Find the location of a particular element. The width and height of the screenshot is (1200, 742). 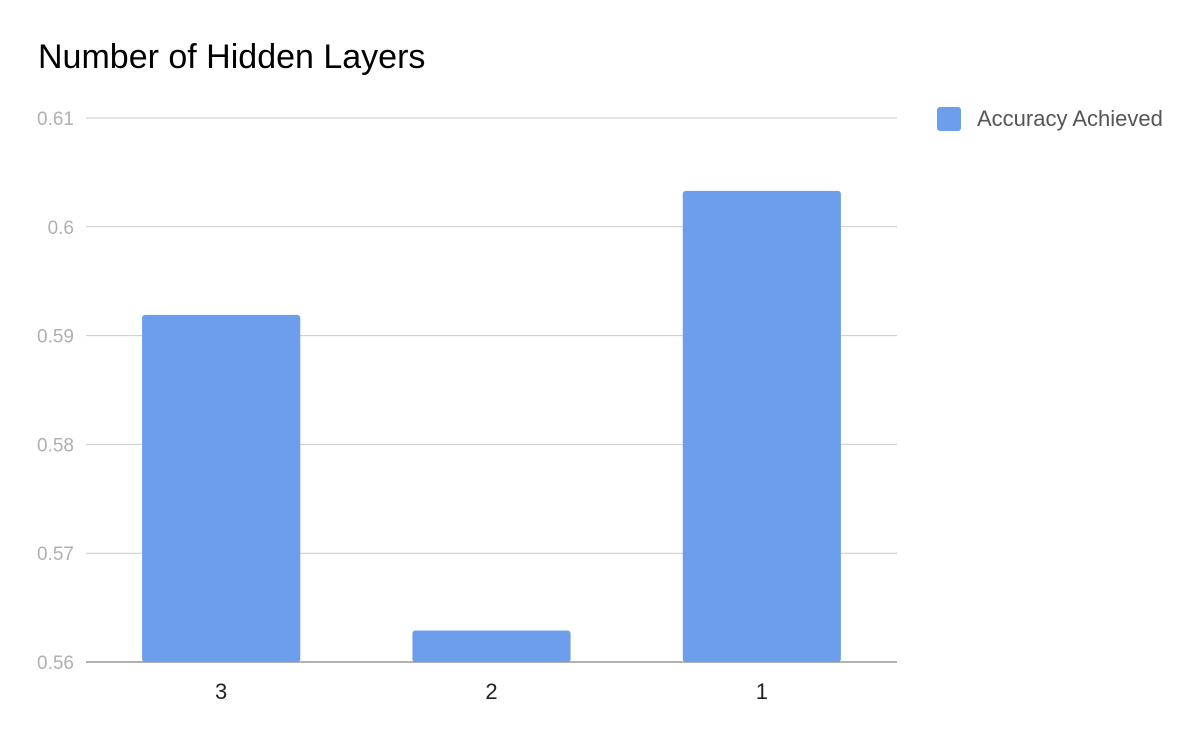

legend: Accuracy Achieved is located at coordinates (1050, 119).